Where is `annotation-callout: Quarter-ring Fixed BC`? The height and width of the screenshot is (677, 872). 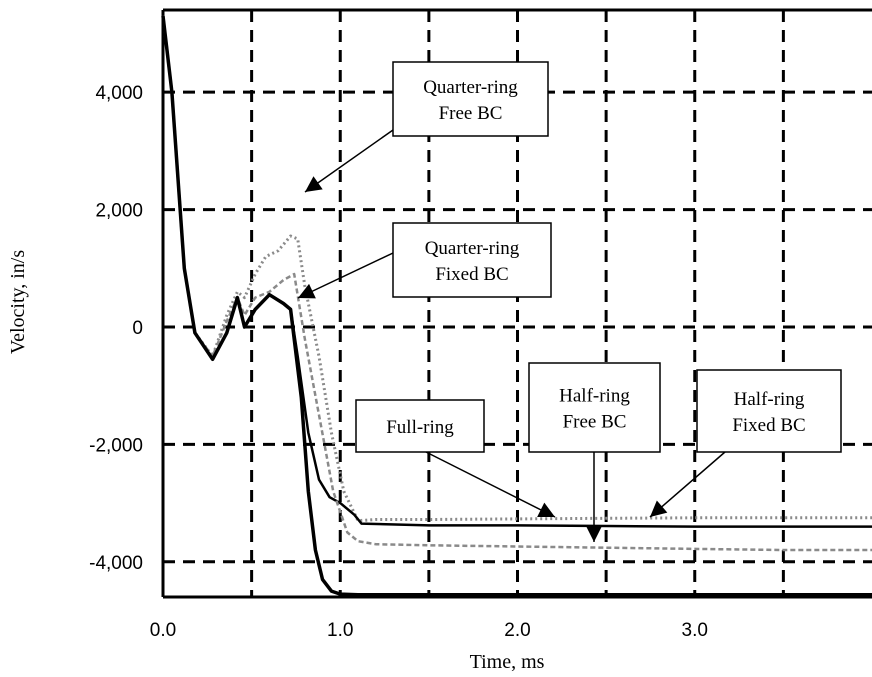
annotation-callout: Quarter-ring Fixed BC is located at coordinates (424, 260).